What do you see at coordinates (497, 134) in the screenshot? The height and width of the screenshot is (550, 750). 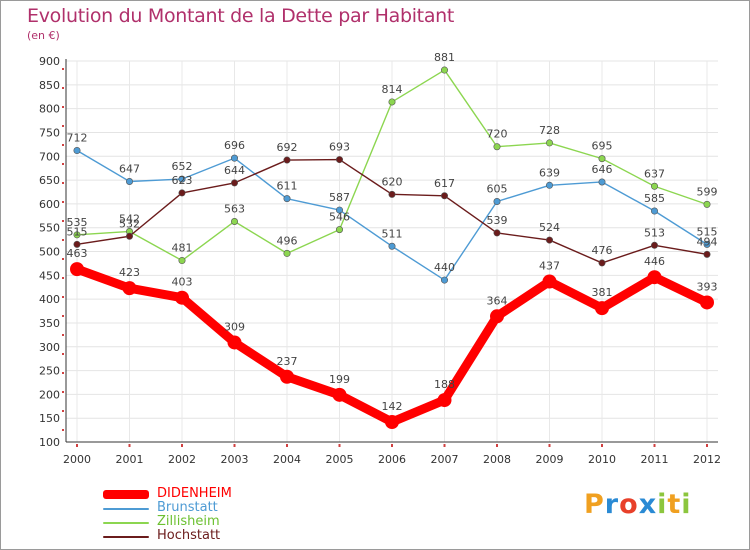 I see `data-label: 720` at bounding box center [497, 134].